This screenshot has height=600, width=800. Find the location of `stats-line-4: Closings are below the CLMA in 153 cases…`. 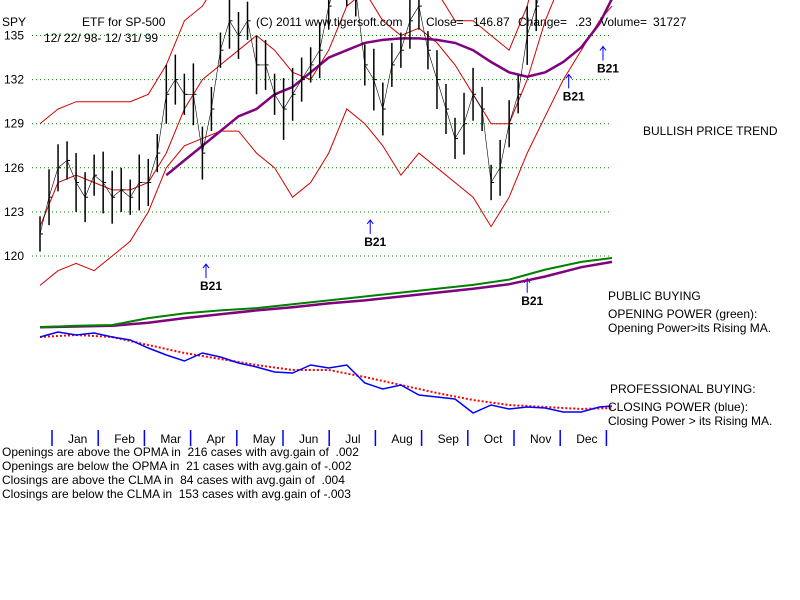

stats-line-4: Closings are below the CLMA in 153 cases… is located at coordinates (176, 494).